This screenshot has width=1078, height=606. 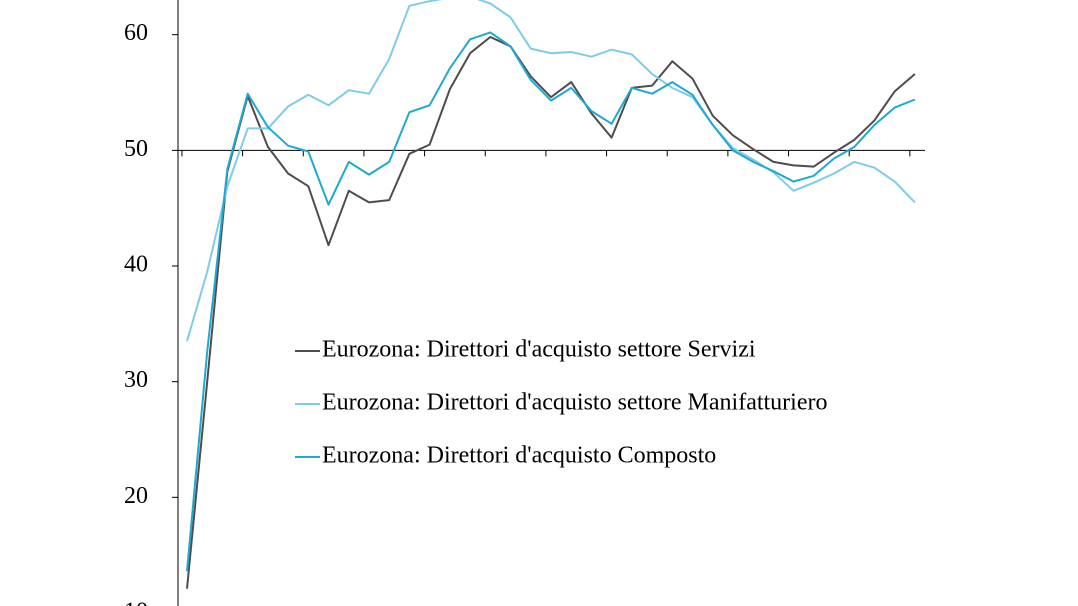 What do you see at coordinates (136, 33) in the screenshot?
I see `y-tick-label: 60` at bounding box center [136, 33].